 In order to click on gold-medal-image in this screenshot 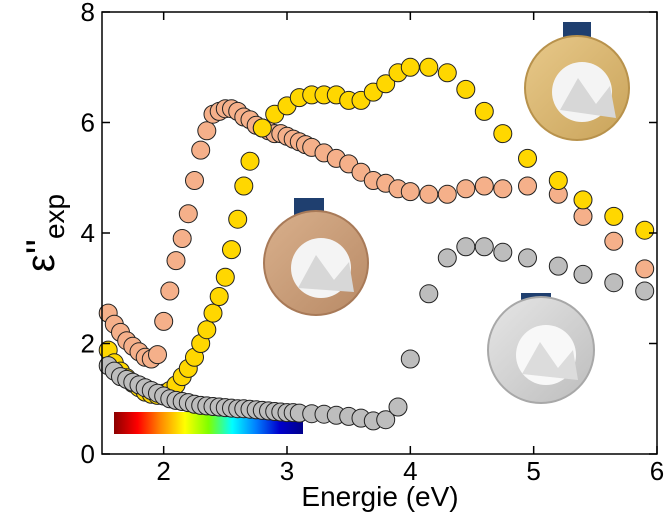, I will do `click(577, 81)`.